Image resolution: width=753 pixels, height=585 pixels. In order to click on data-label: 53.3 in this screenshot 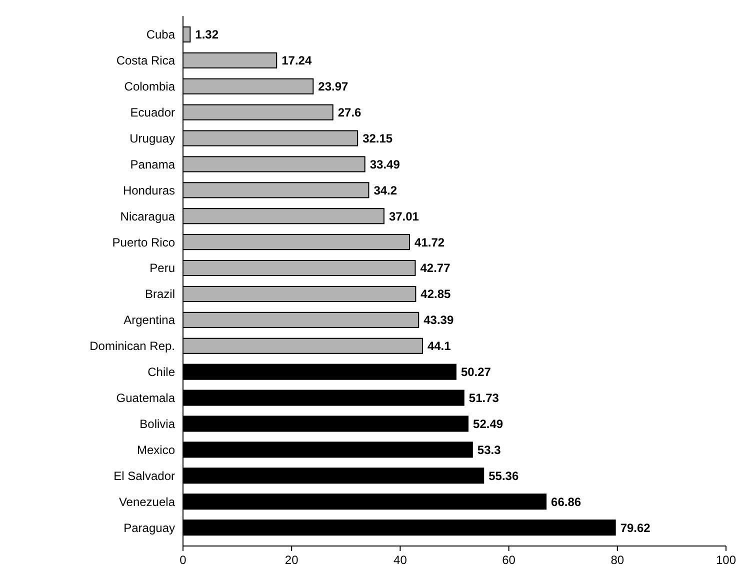, I will do `click(489, 449)`.